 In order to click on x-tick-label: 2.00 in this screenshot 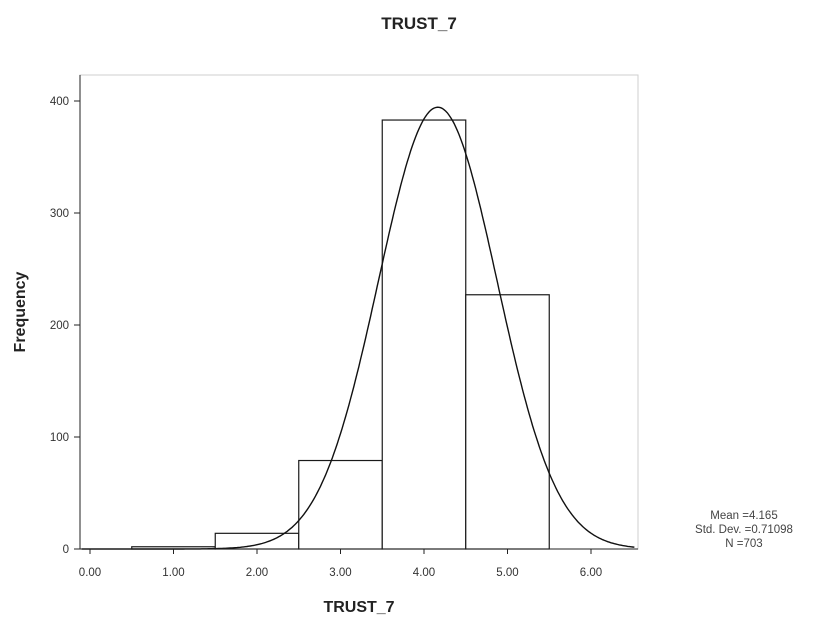, I will do `click(257, 573)`.